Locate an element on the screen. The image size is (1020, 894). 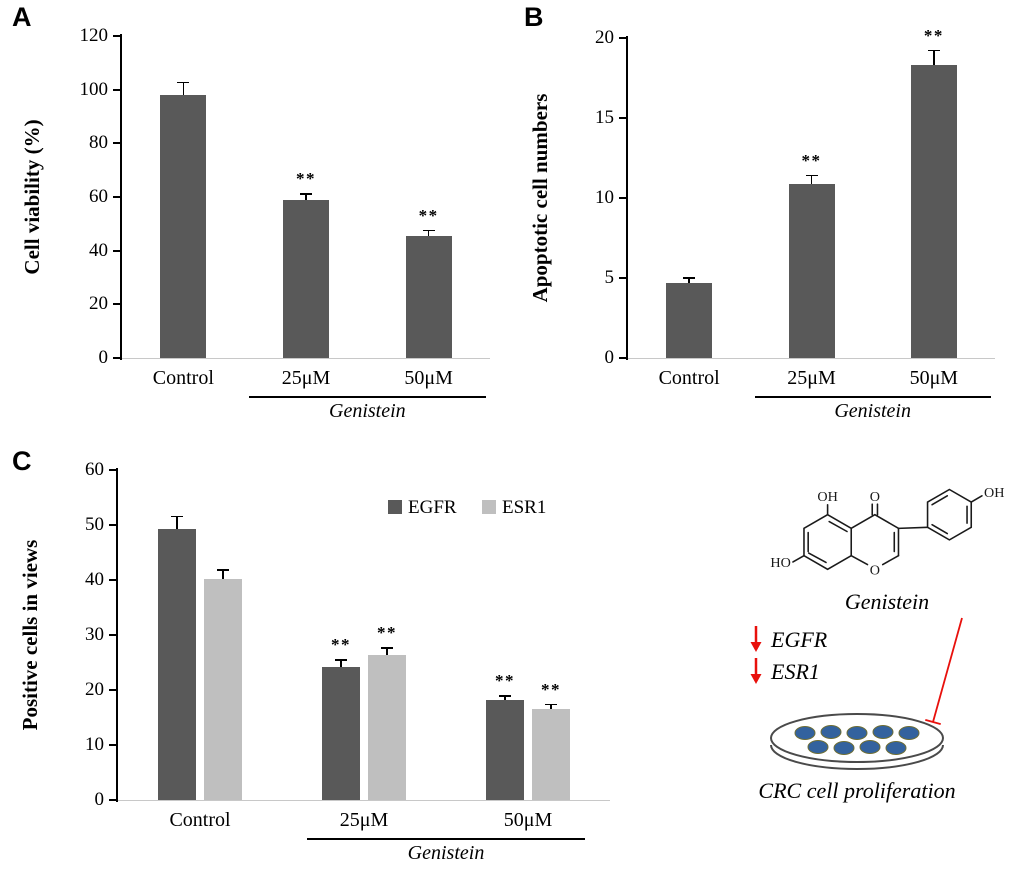
inhibition-bar is located at coordinates (933, 722).